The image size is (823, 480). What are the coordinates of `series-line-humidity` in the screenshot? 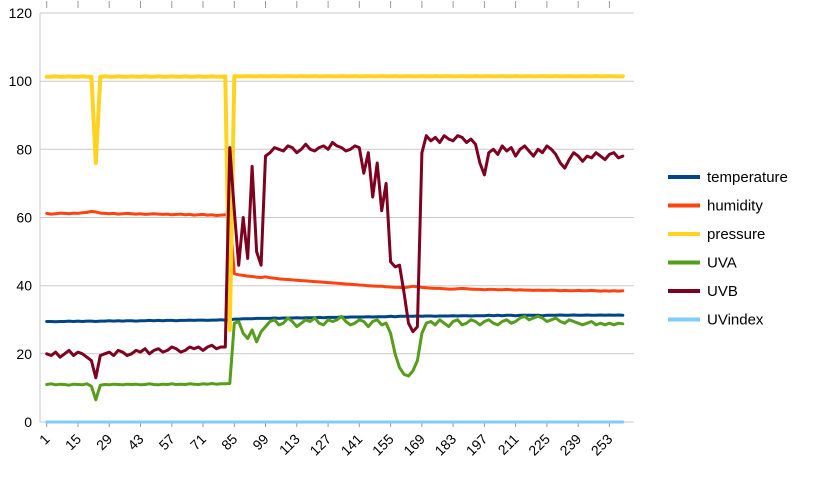 It's located at (335, 251).